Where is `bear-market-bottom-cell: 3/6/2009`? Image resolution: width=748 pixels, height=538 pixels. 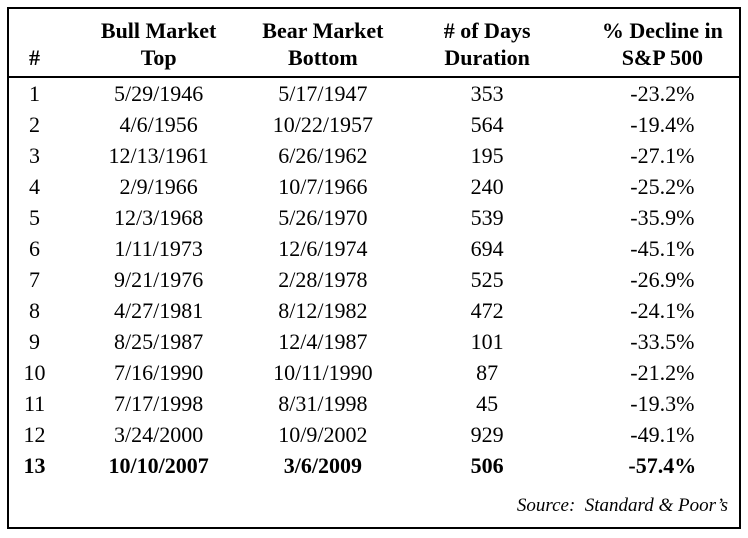
bear-market-bottom-cell: 3/6/2009 is located at coordinates (322, 465).